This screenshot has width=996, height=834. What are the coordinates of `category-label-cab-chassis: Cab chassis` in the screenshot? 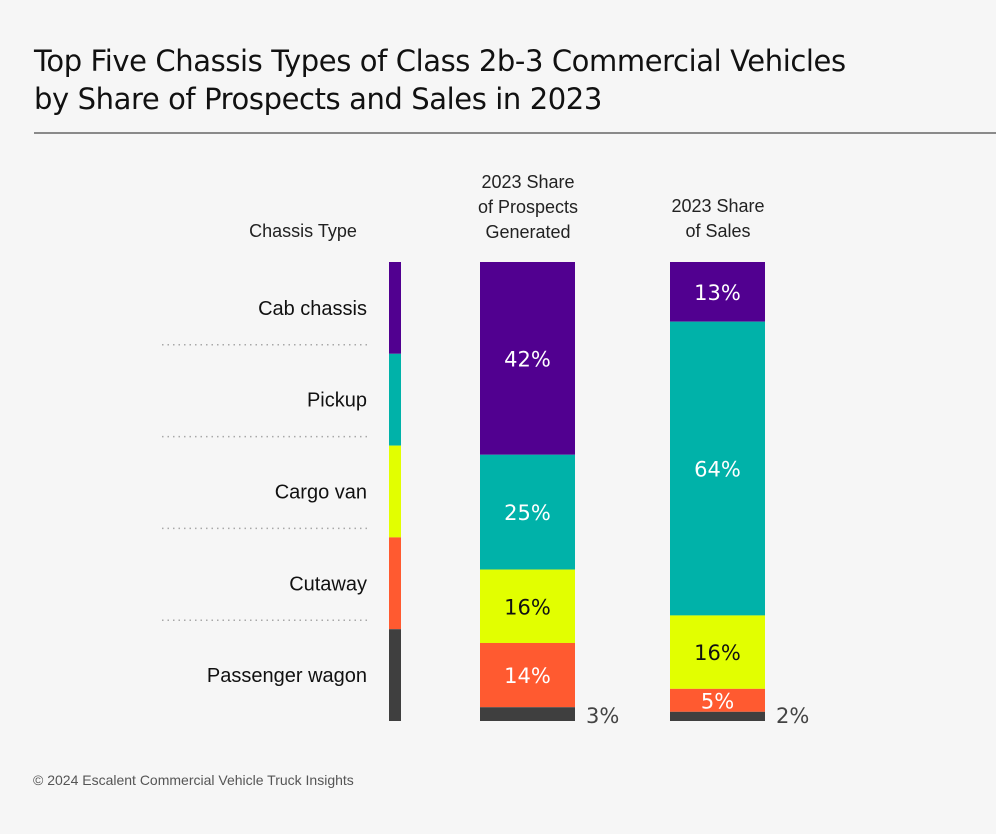 It's located at (312, 309).